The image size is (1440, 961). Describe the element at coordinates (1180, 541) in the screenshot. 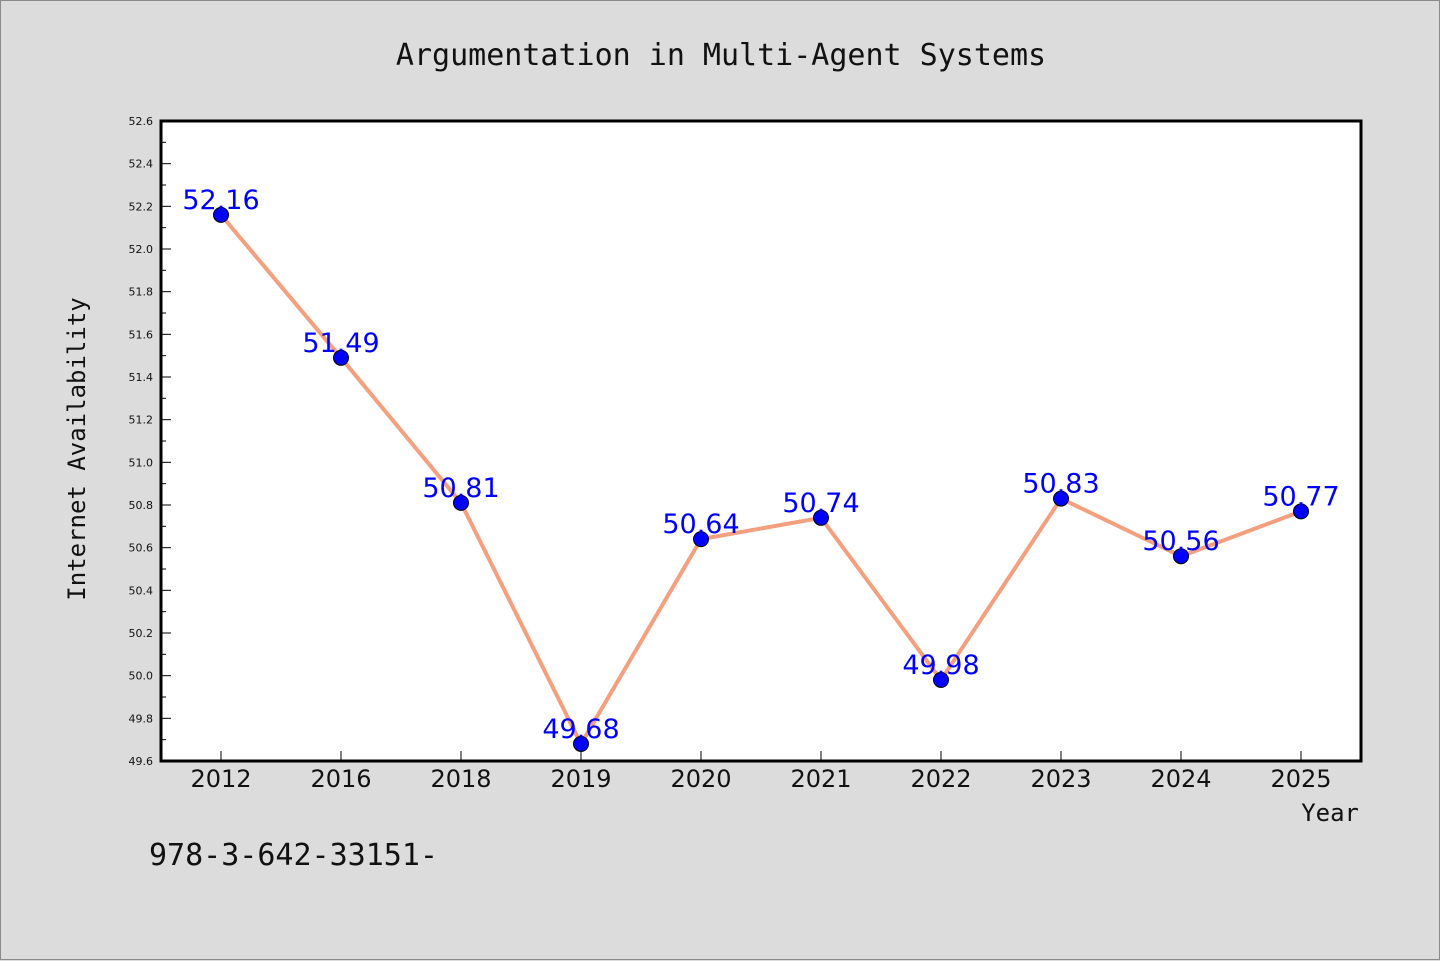

I see `data-label: 50.56` at that location.